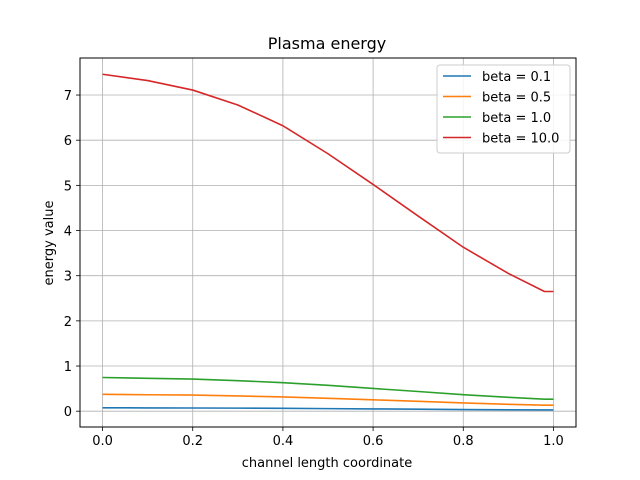 This screenshot has height=480, width=640. Describe the element at coordinates (373, 441) in the screenshot. I see `x-tick-label: 0.6` at that location.